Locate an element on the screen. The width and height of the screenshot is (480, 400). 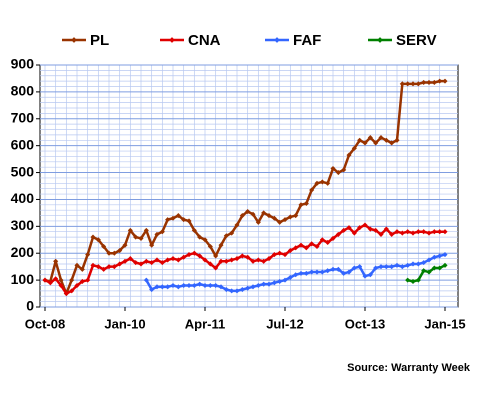
y-tick-label: 100 is located at coordinates (23, 279).